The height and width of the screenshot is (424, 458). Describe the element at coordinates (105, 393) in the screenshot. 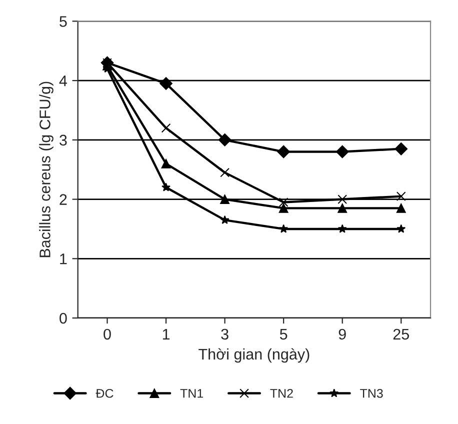

I see `legend-label: ĐC` at that location.